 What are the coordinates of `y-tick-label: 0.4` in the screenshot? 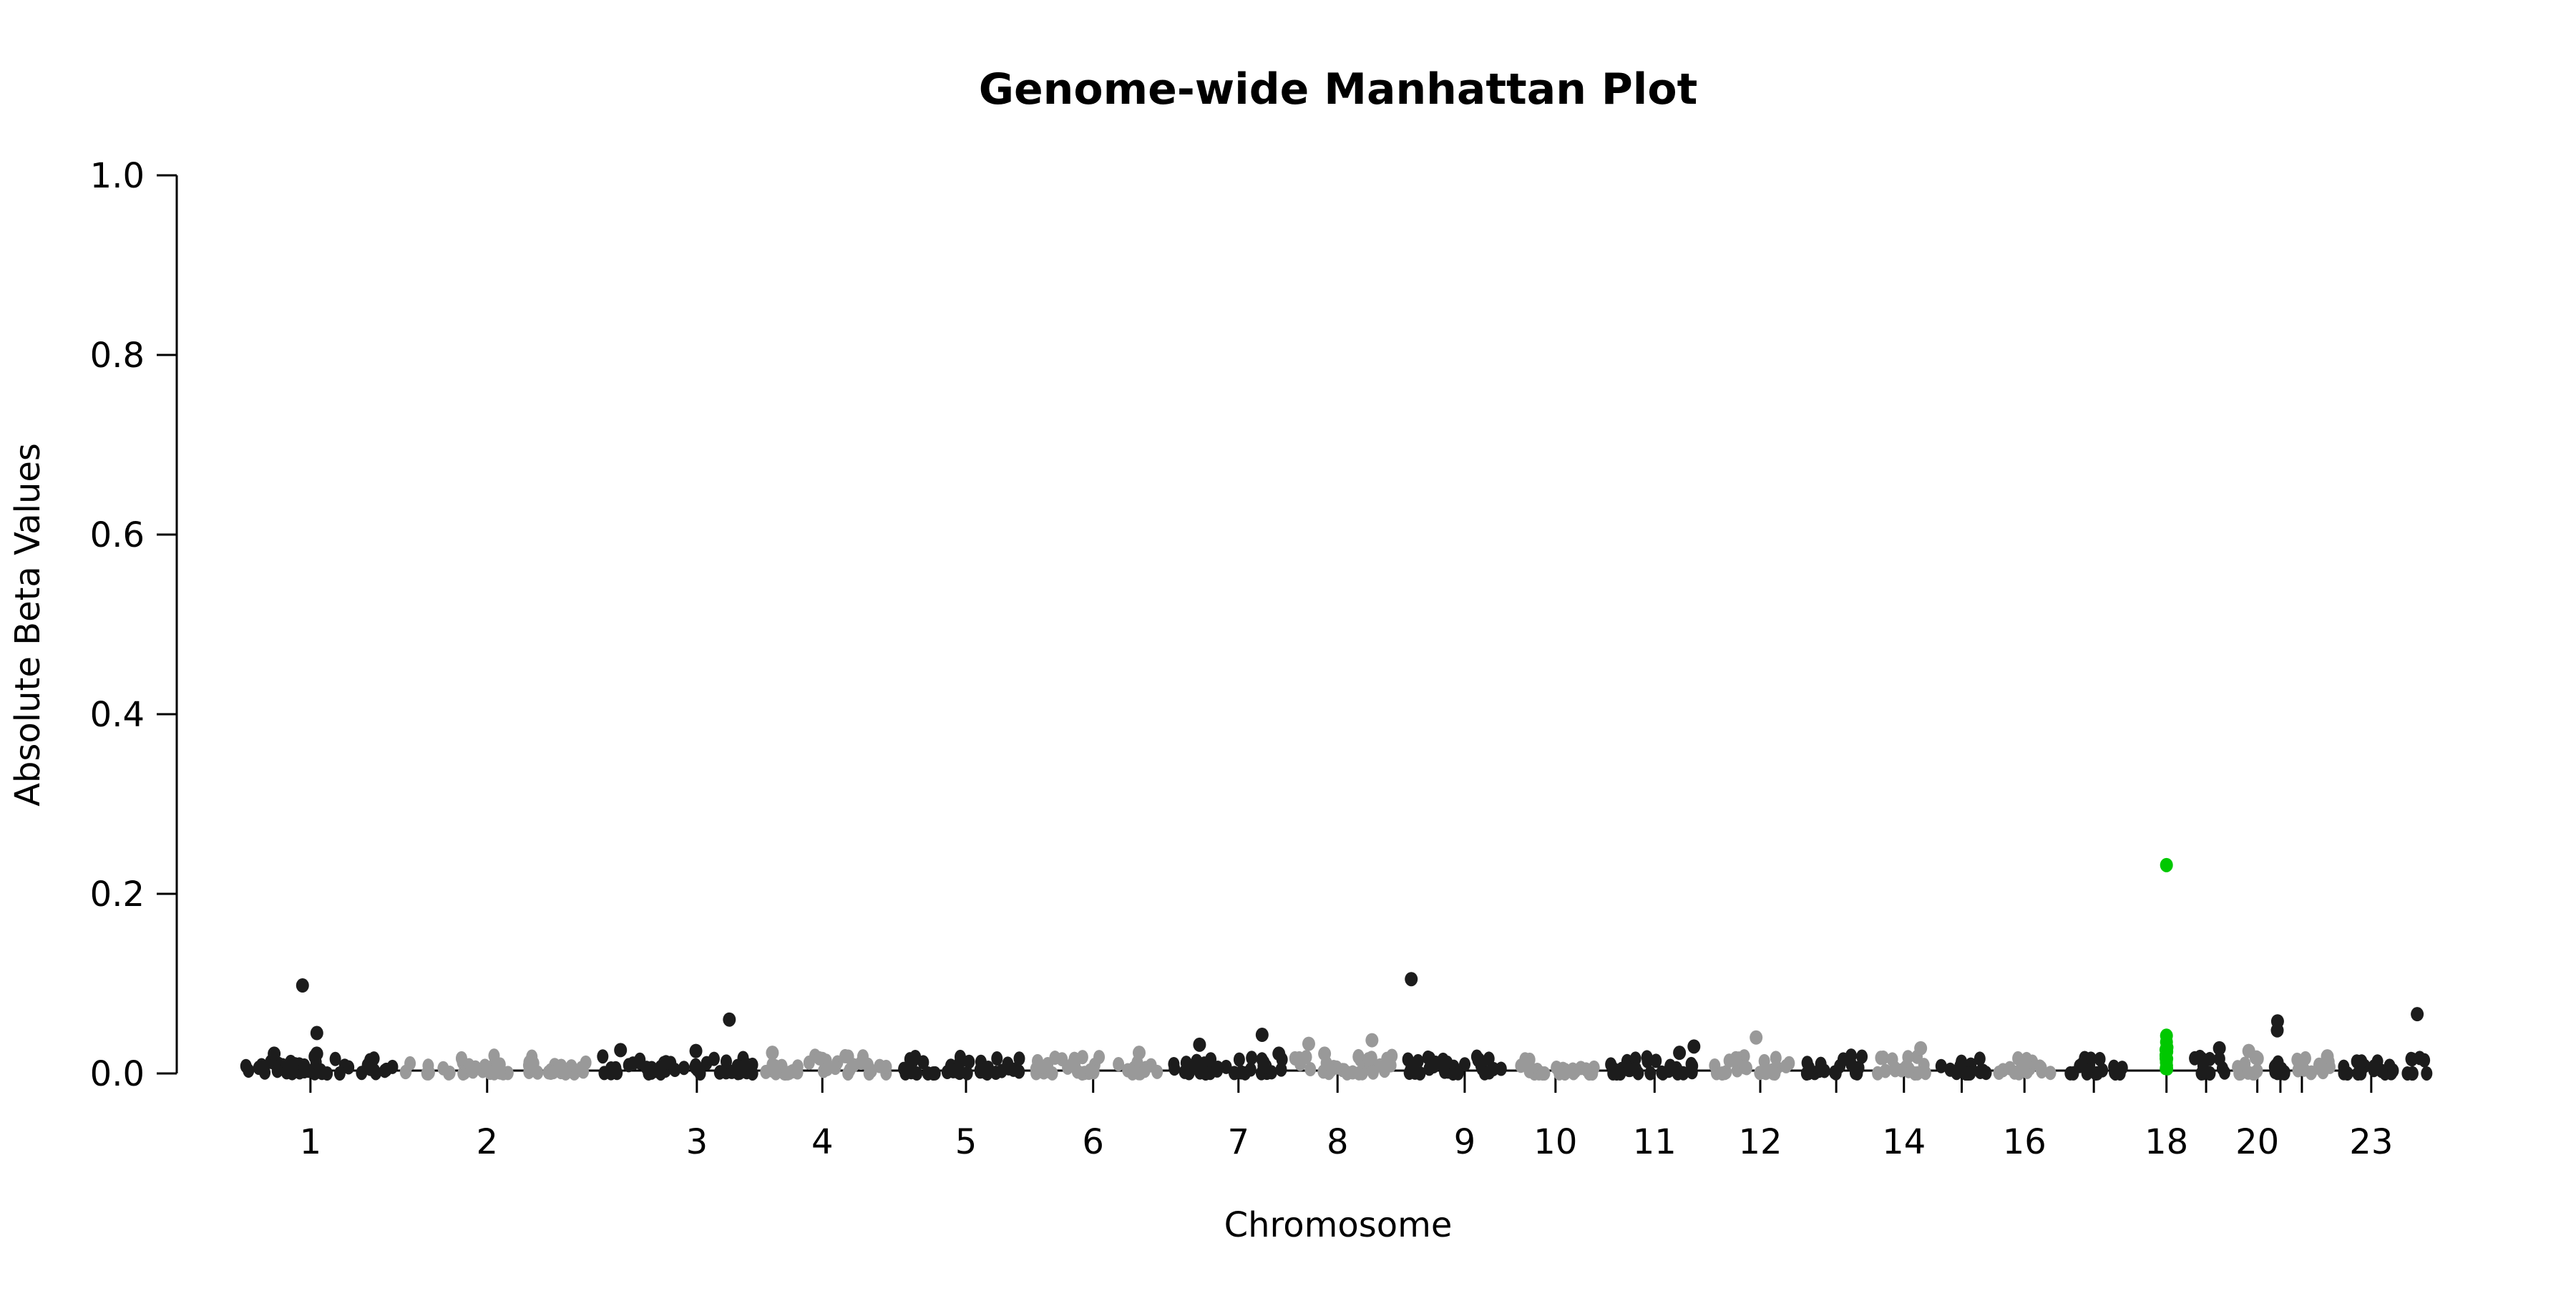 It's located at (117, 715).